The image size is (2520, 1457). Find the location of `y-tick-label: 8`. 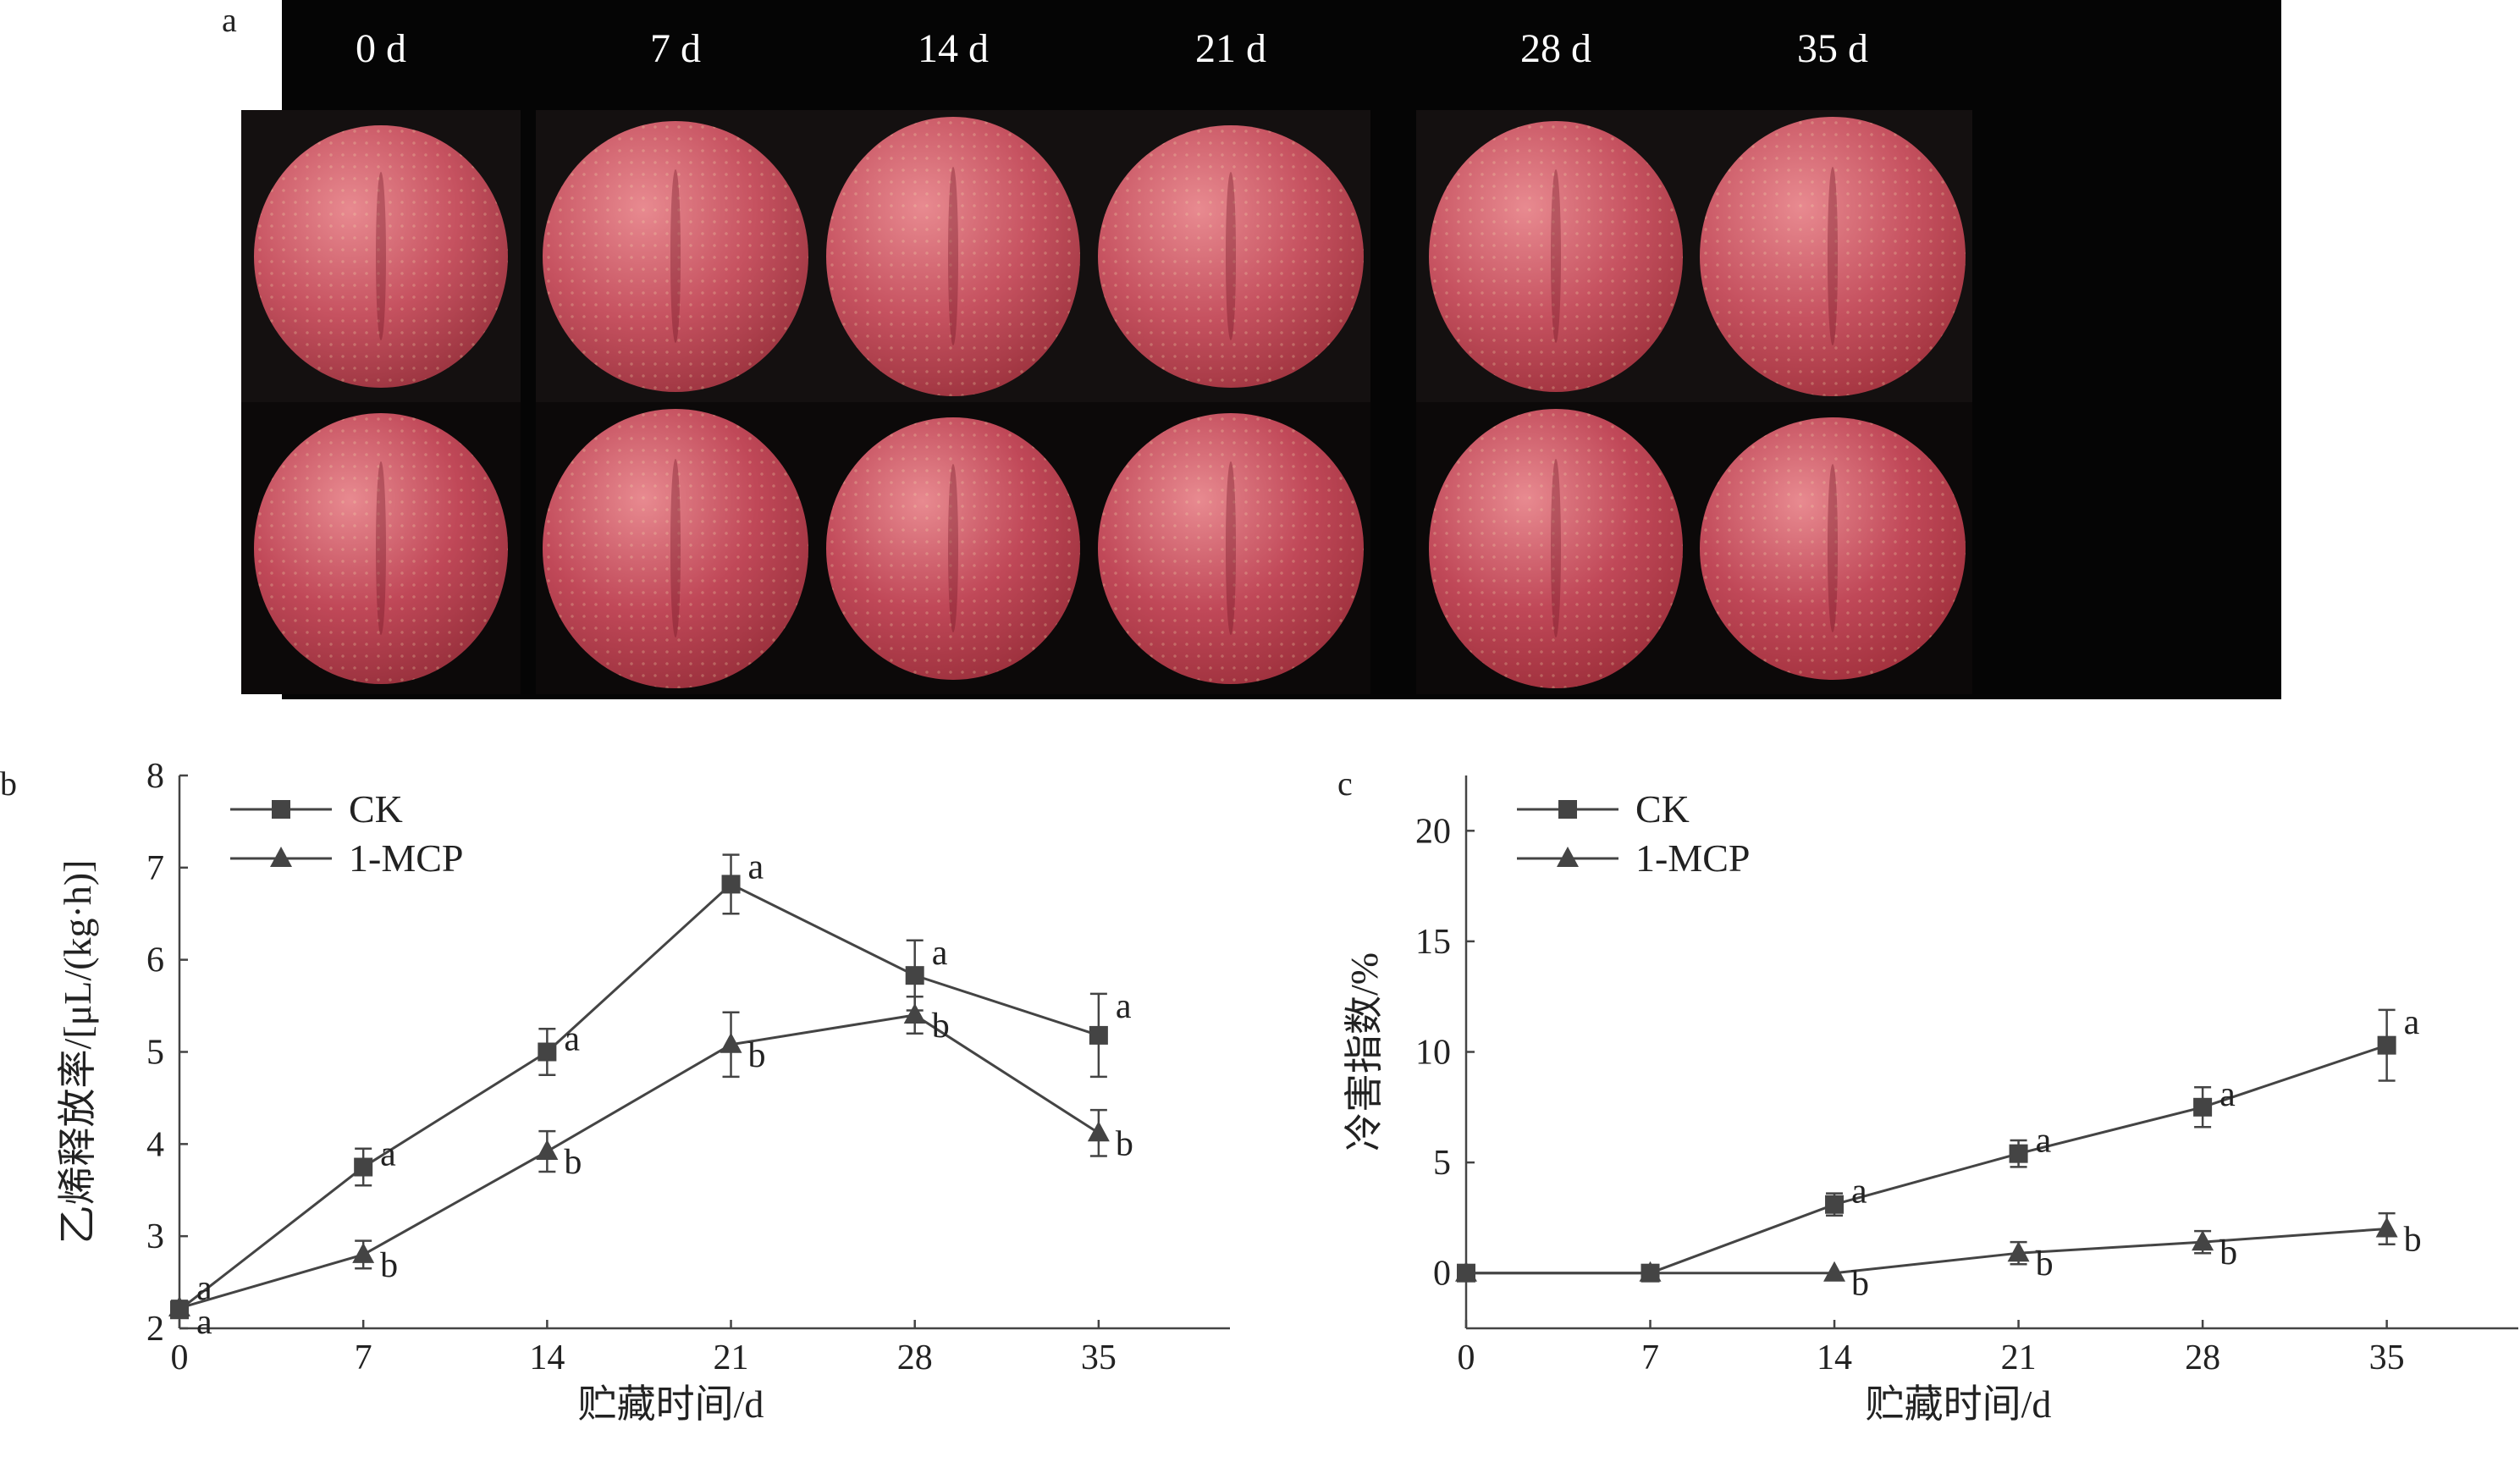

y-tick-label: 8 is located at coordinates (155, 779).